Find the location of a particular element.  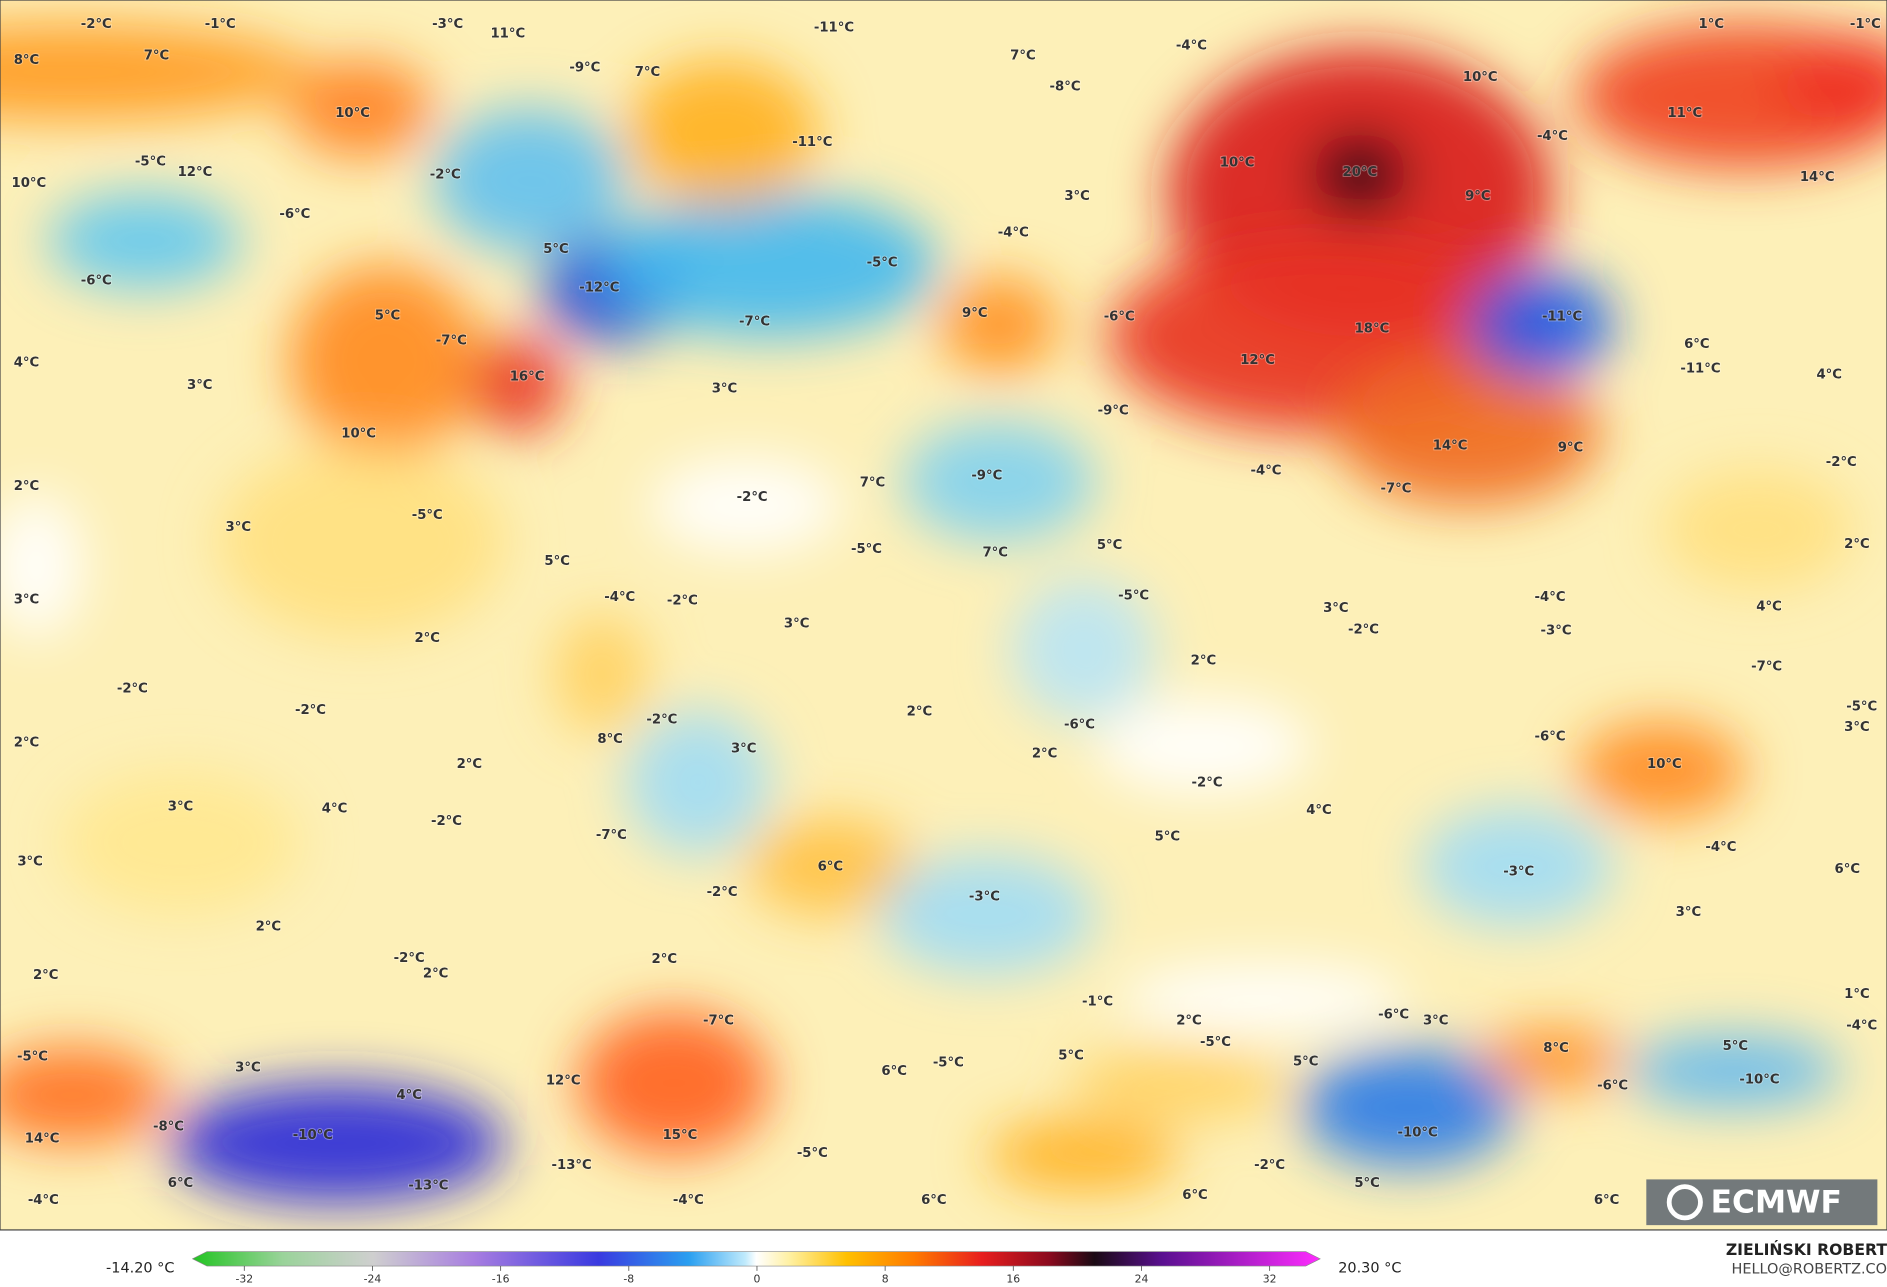

temperature-label: 8°C is located at coordinates (610, 739).